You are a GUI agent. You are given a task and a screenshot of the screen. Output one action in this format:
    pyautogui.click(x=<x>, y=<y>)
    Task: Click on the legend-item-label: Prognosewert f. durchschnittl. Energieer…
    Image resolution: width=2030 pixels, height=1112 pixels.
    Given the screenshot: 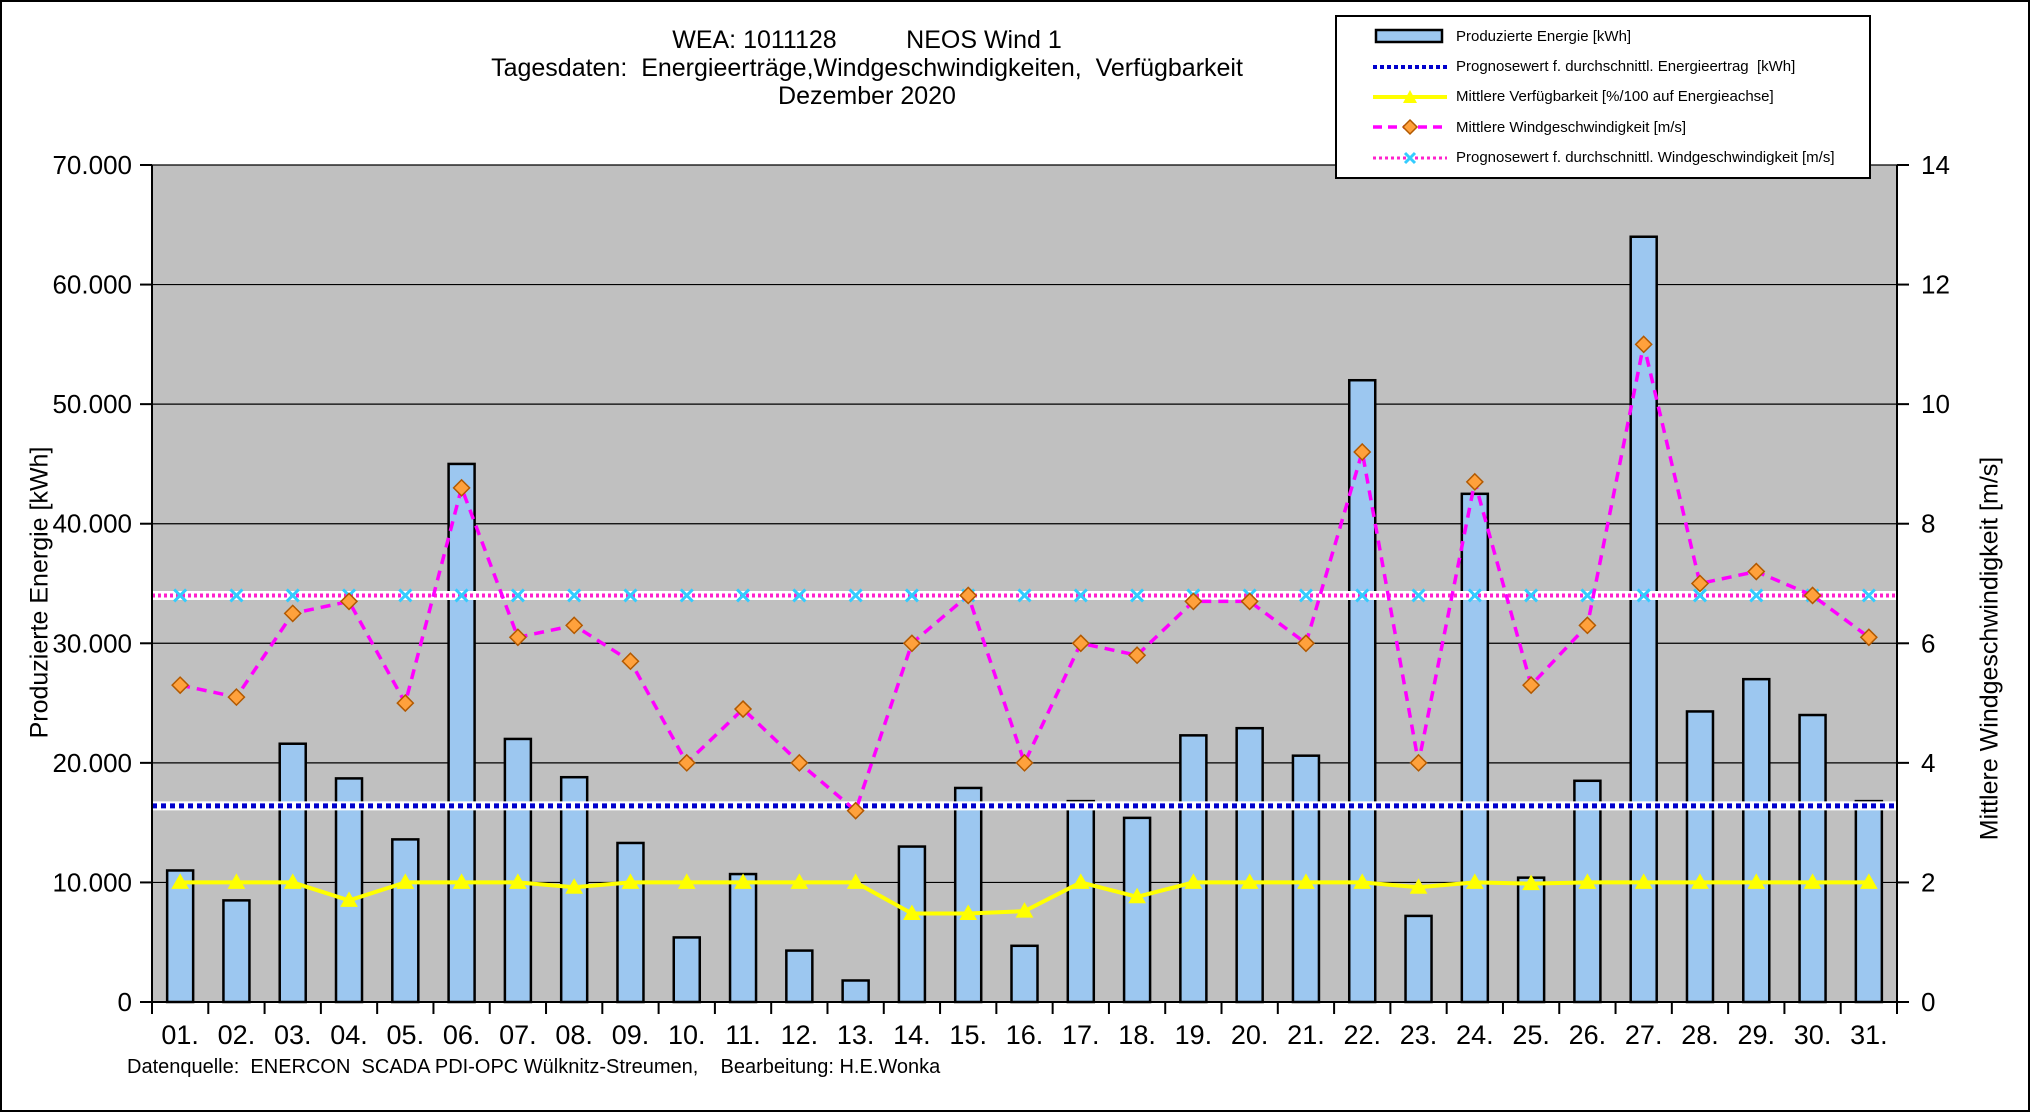 What is the action you would take?
    pyautogui.click(x=1626, y=67)
    